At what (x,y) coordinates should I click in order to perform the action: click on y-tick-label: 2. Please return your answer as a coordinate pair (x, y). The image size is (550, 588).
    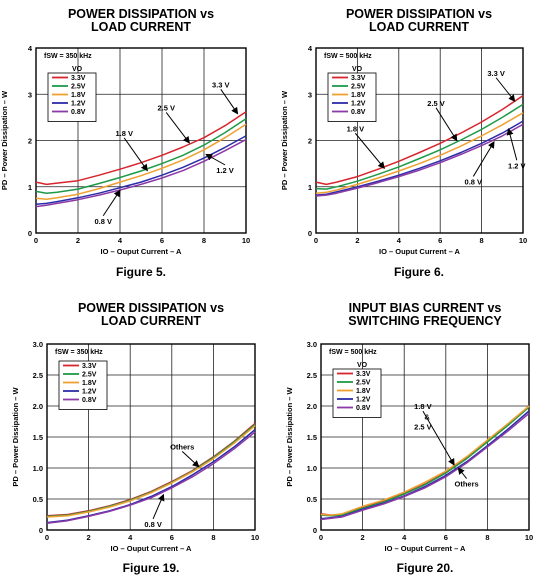
    Looking at the image, I should click on (310, 141).